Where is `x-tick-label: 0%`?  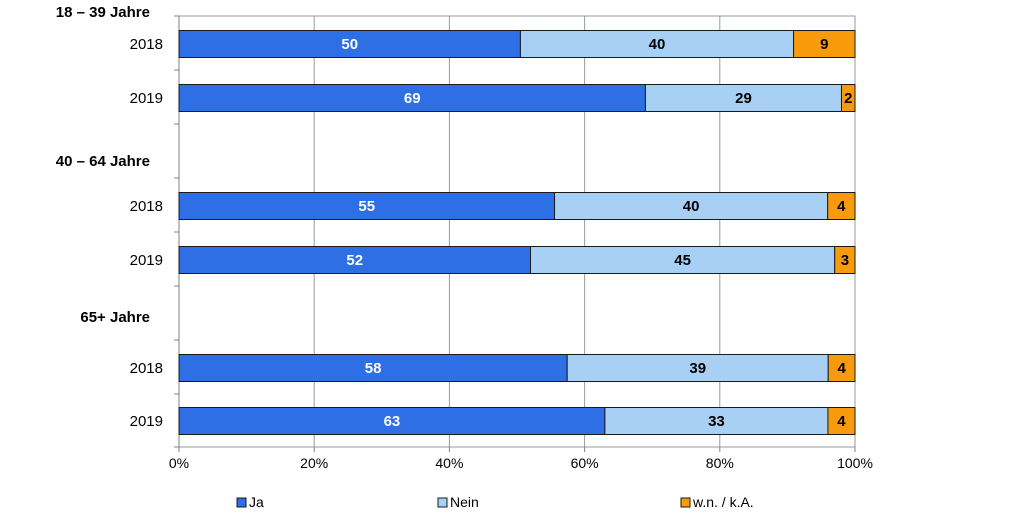 x-tick-label: 0% is located at coordinates (179, 463).